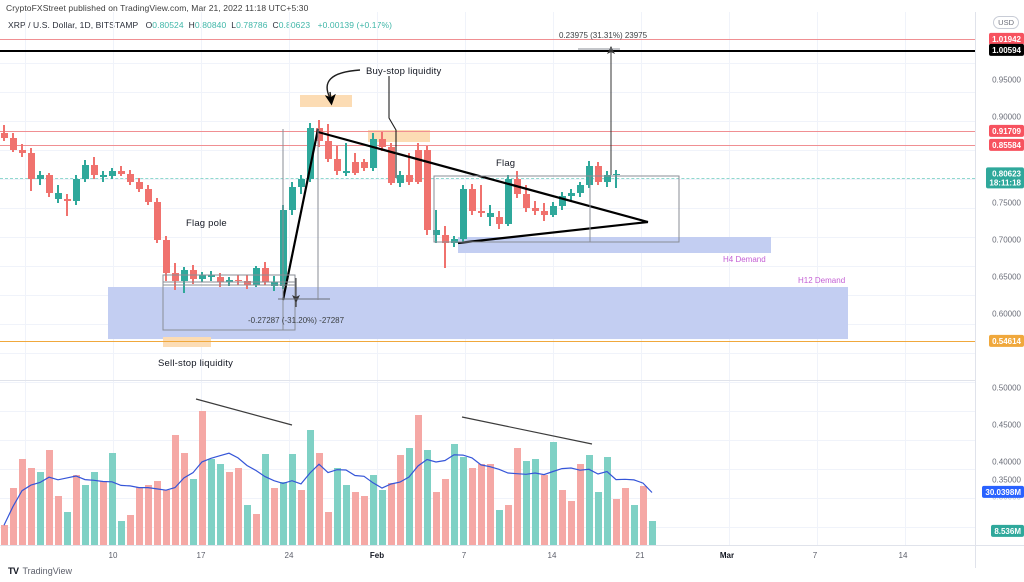 The image size is (1024, 582). I want to click on price-badge-measured-target-1-00594: 1.00594, so click(1006, 50).